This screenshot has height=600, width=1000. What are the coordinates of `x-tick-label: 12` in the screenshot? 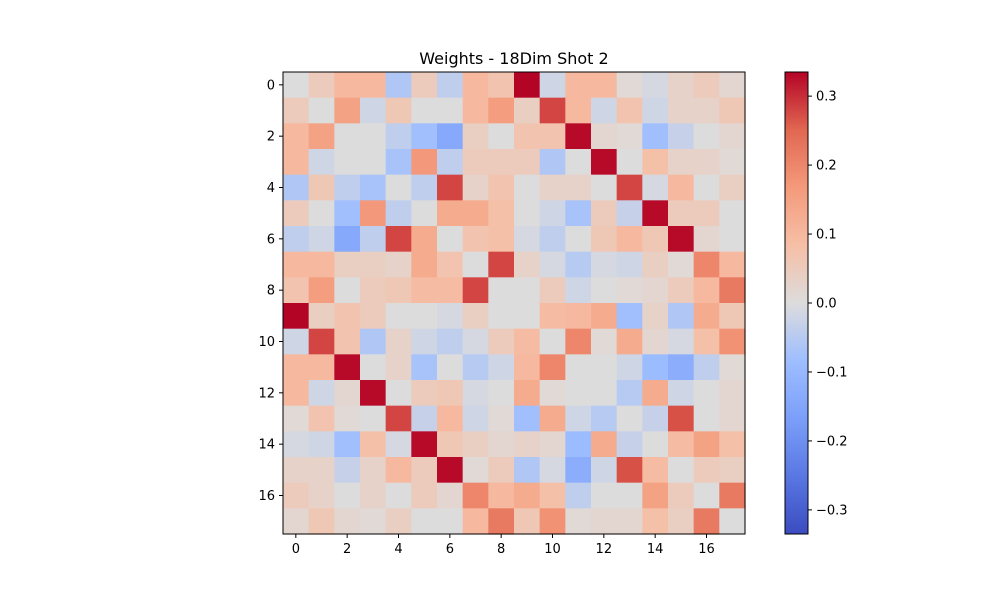 It's located at (604, 549).